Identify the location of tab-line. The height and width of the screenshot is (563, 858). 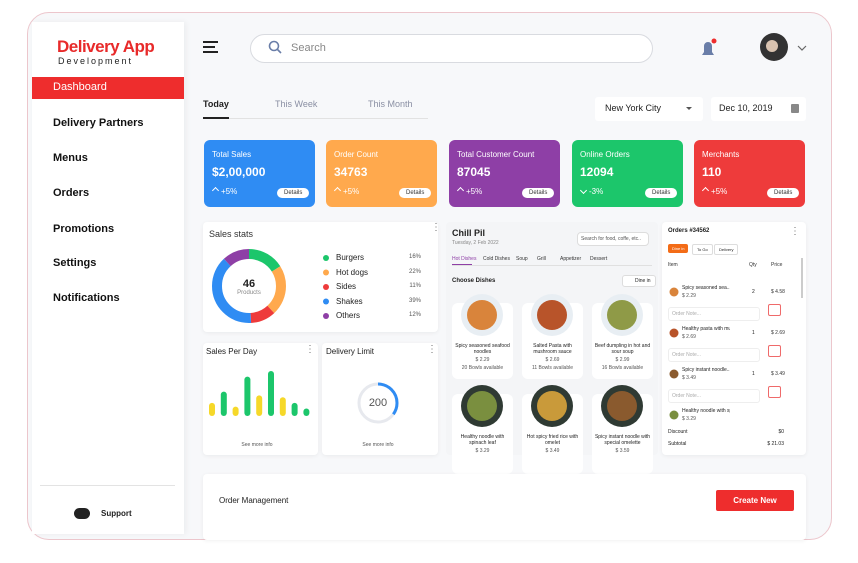
(552, 265).